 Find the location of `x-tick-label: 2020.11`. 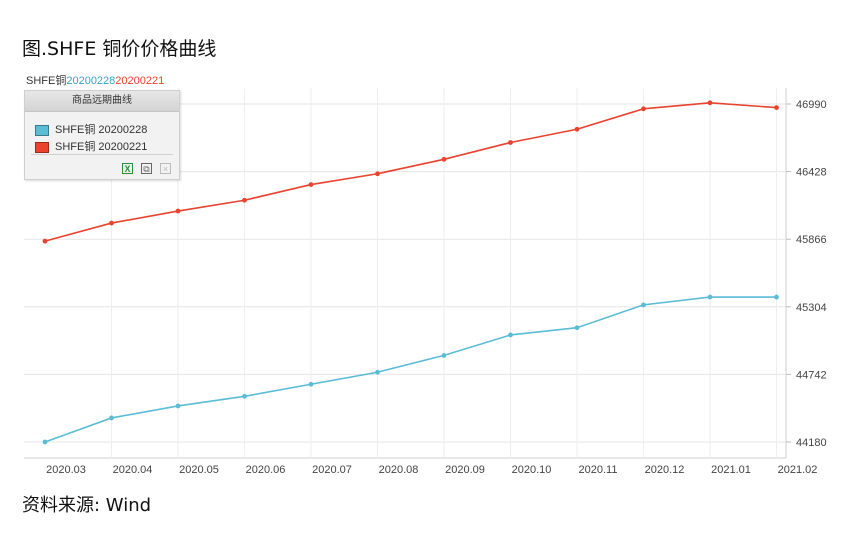

x-tick-label: 2020.11 is located at coordinates (598, 470).